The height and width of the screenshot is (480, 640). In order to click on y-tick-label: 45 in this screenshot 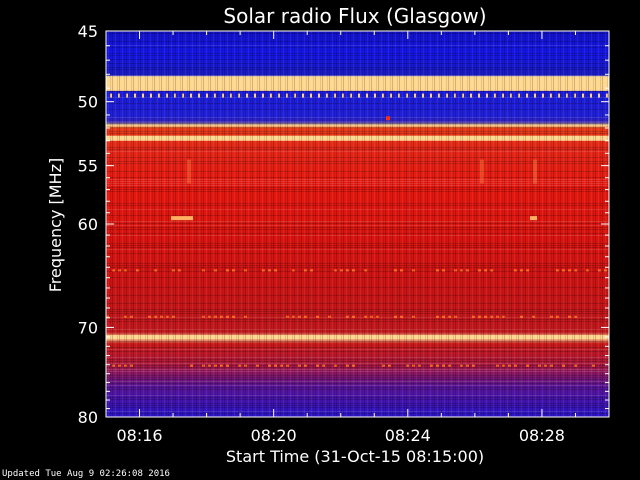, I will do `click(88, 31)`.